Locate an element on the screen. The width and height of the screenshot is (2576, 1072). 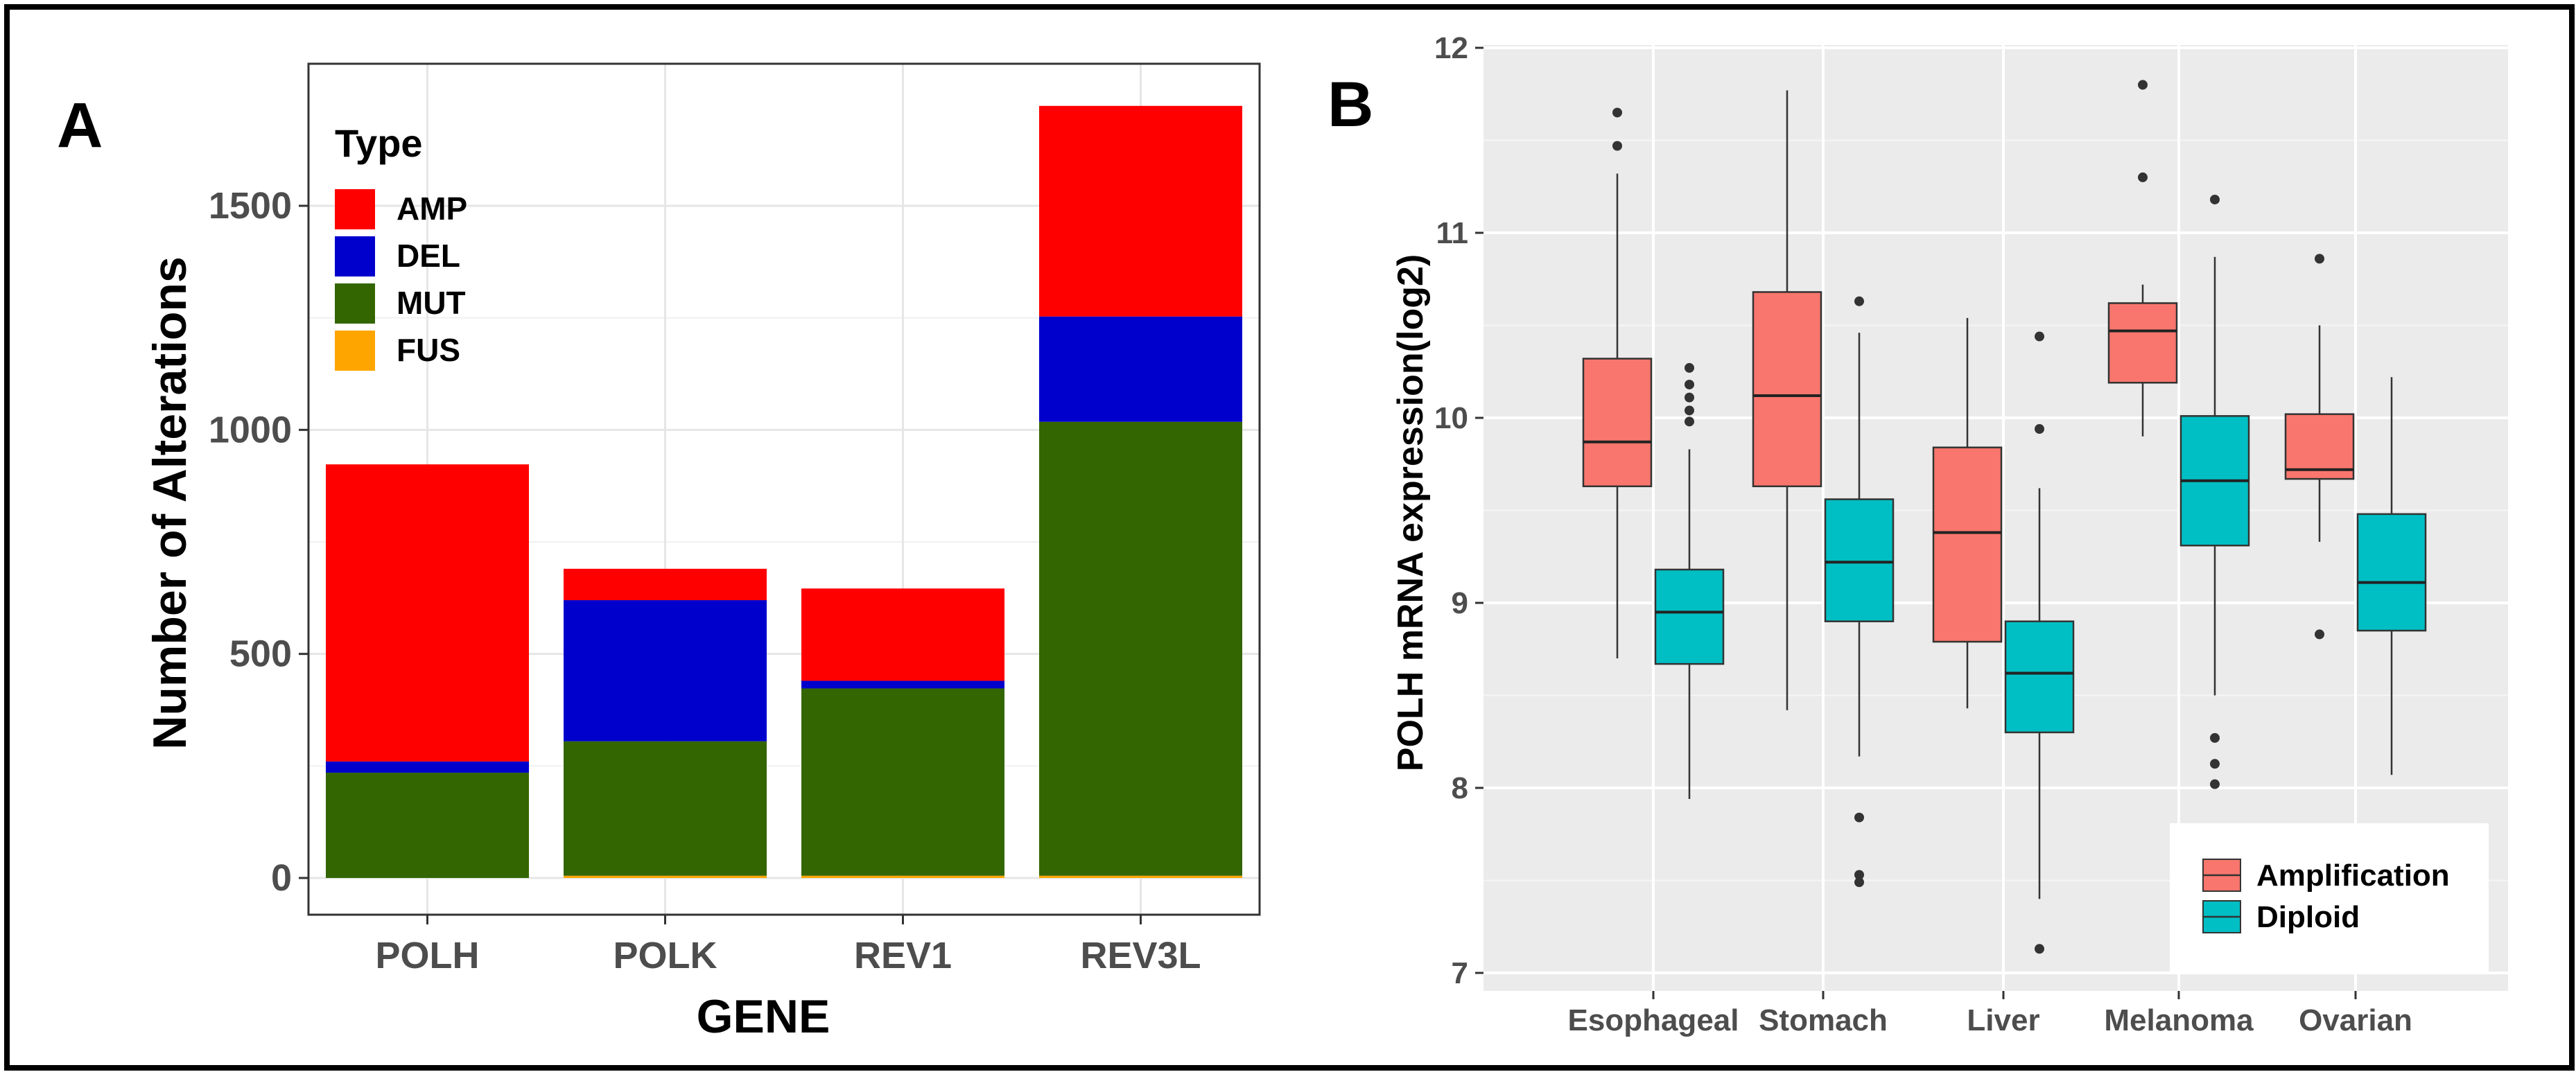
bar-rev3l-amp is located at coordinates (1140, 211).